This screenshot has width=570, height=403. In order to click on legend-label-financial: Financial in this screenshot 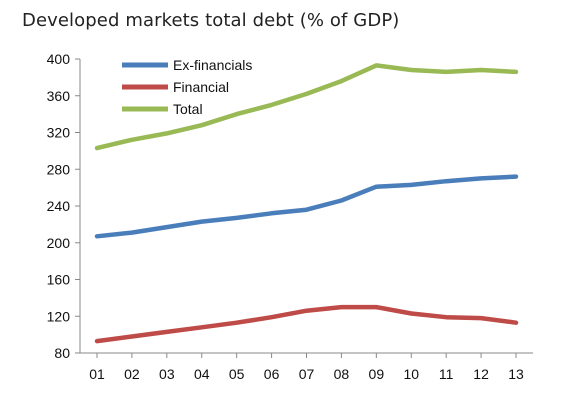, I will do `click(201, 87)`.